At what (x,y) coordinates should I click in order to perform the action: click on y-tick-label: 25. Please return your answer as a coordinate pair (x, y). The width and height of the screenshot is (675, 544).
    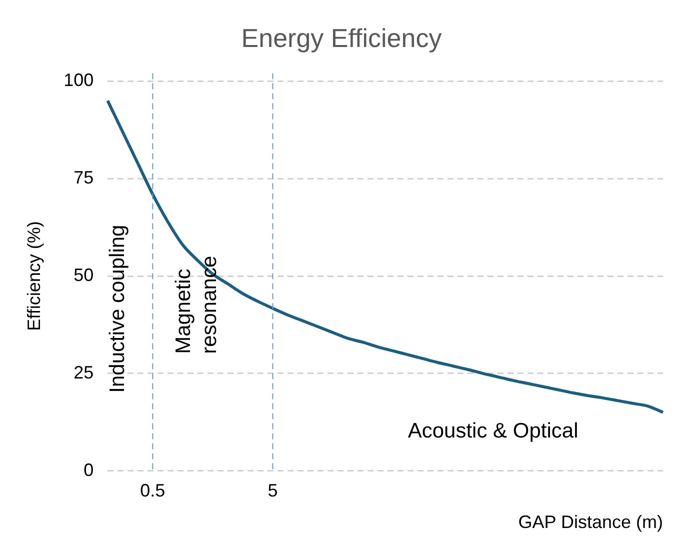
    Looking at the image, I should click on (84, 372).